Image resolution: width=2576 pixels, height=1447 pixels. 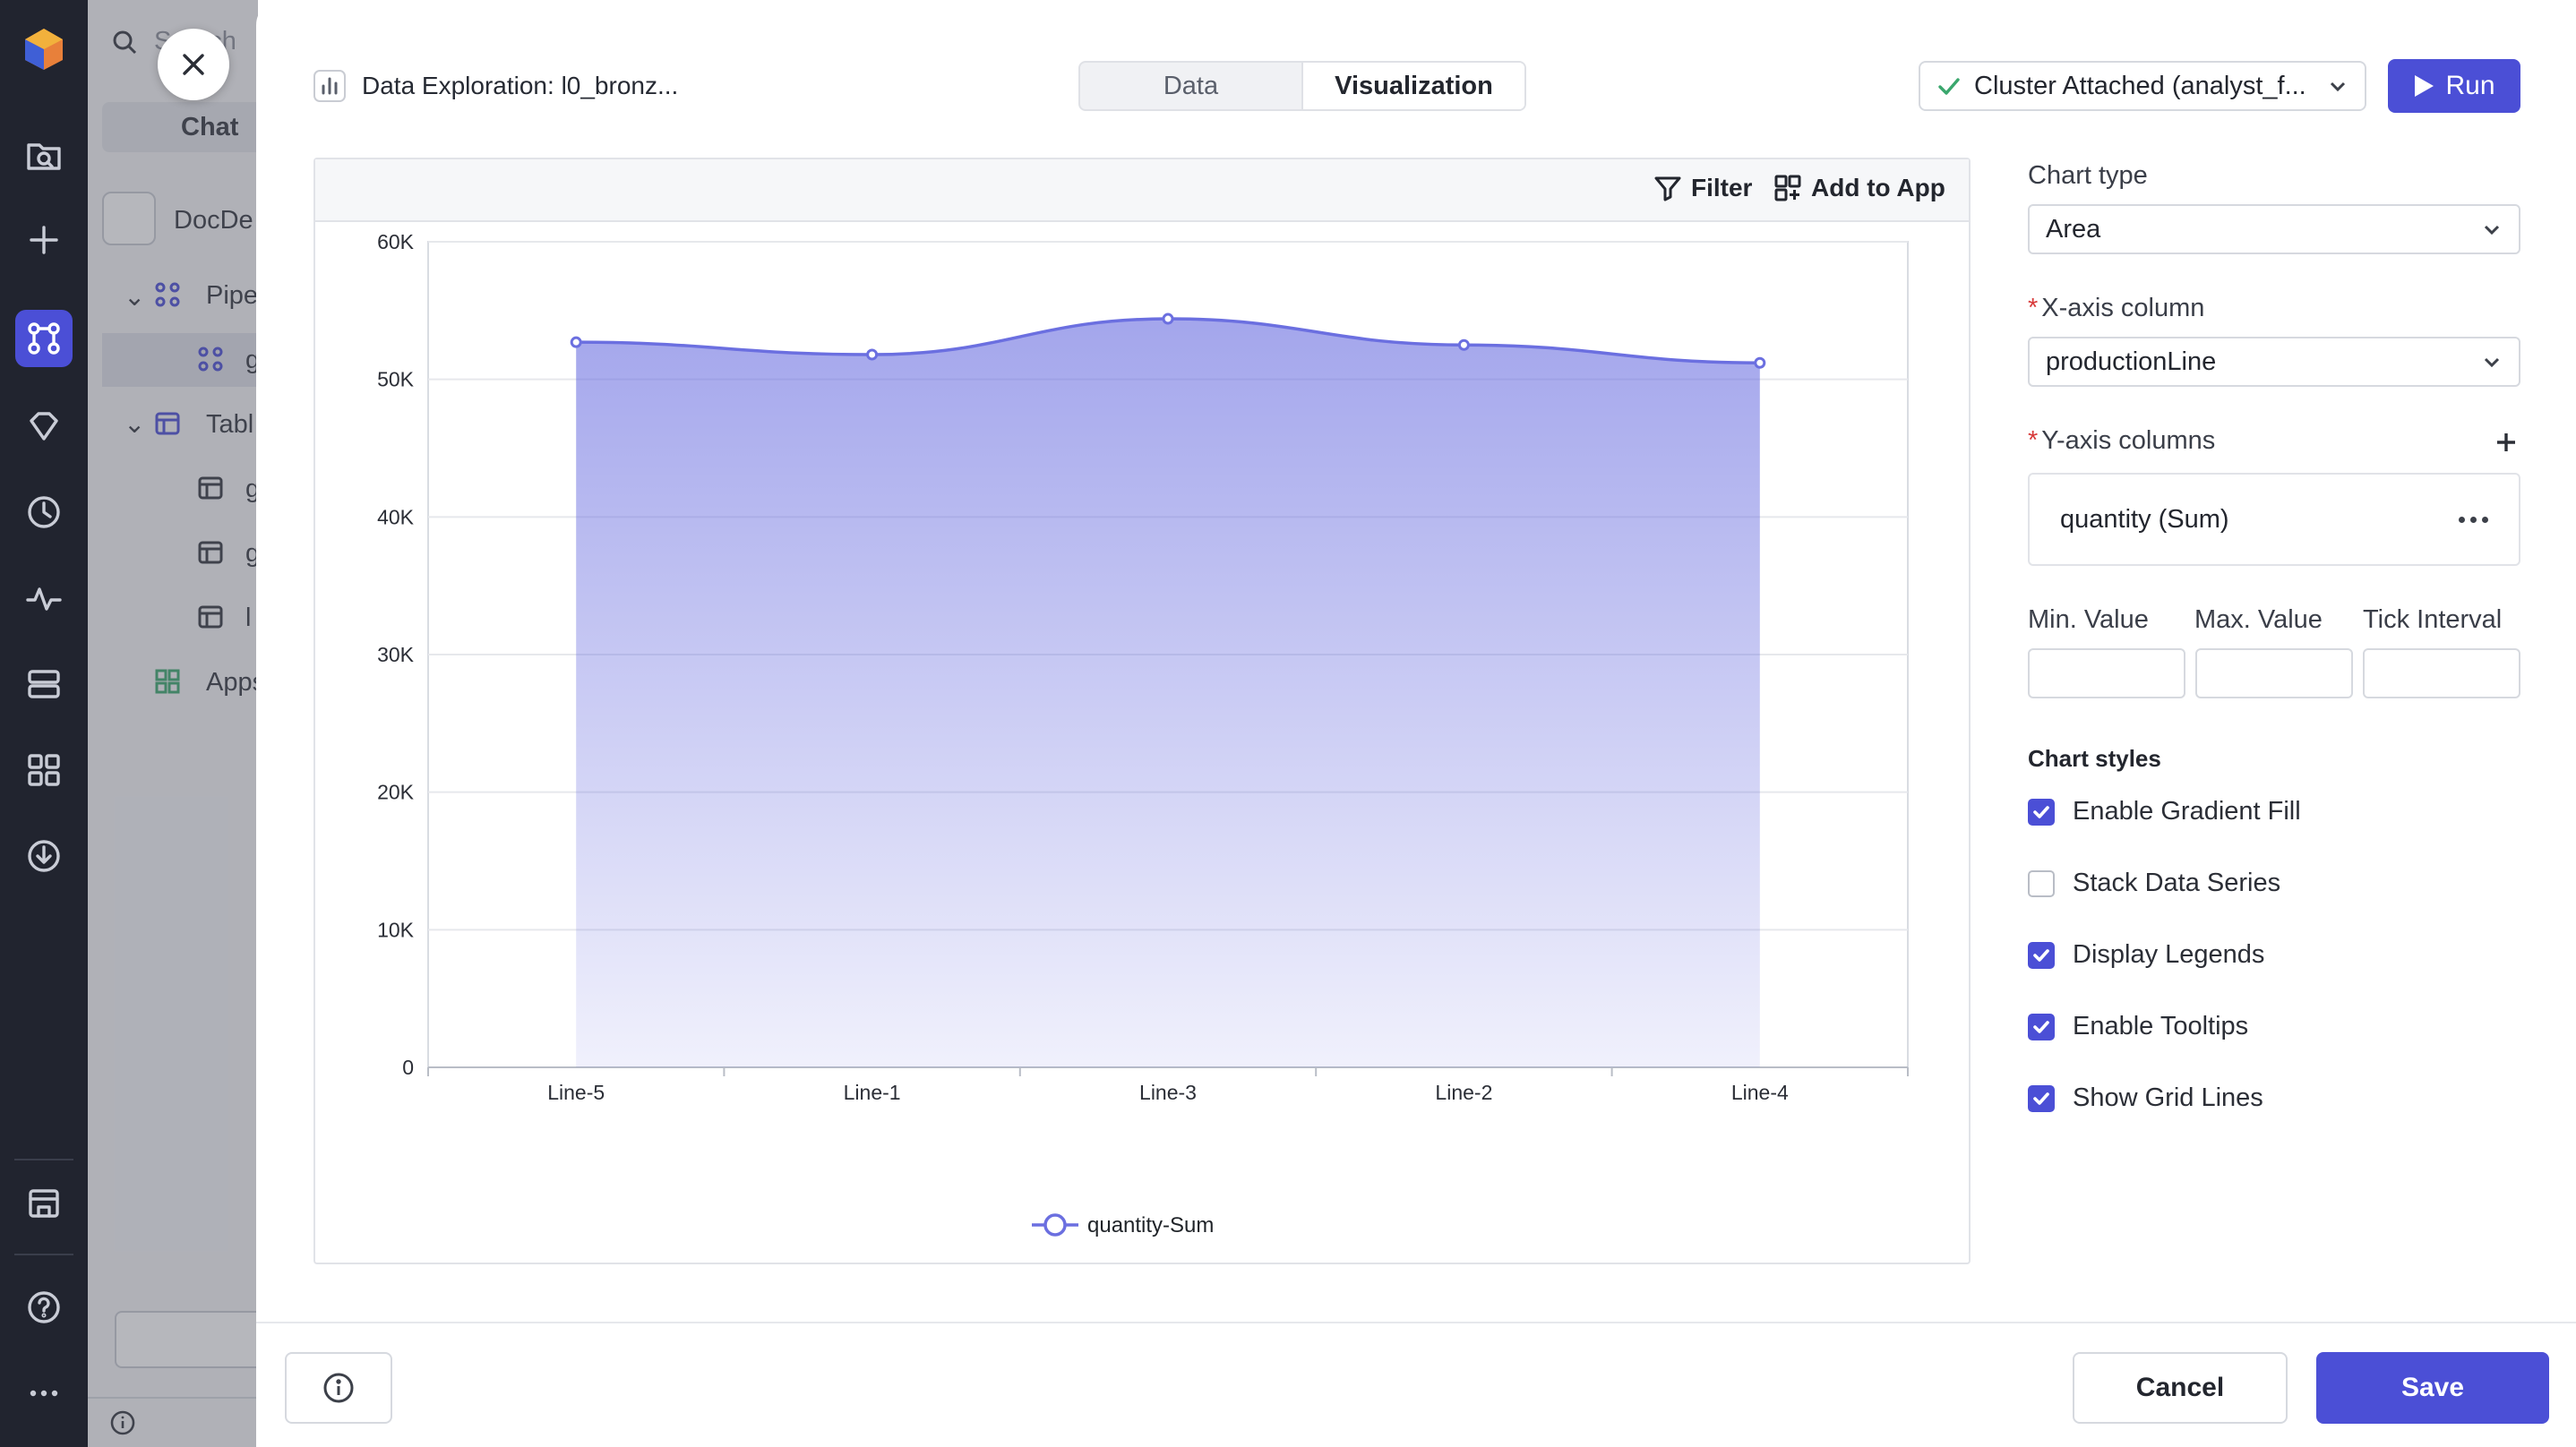 I want to click on save-button: Save, so click(x=2432, y=1388).